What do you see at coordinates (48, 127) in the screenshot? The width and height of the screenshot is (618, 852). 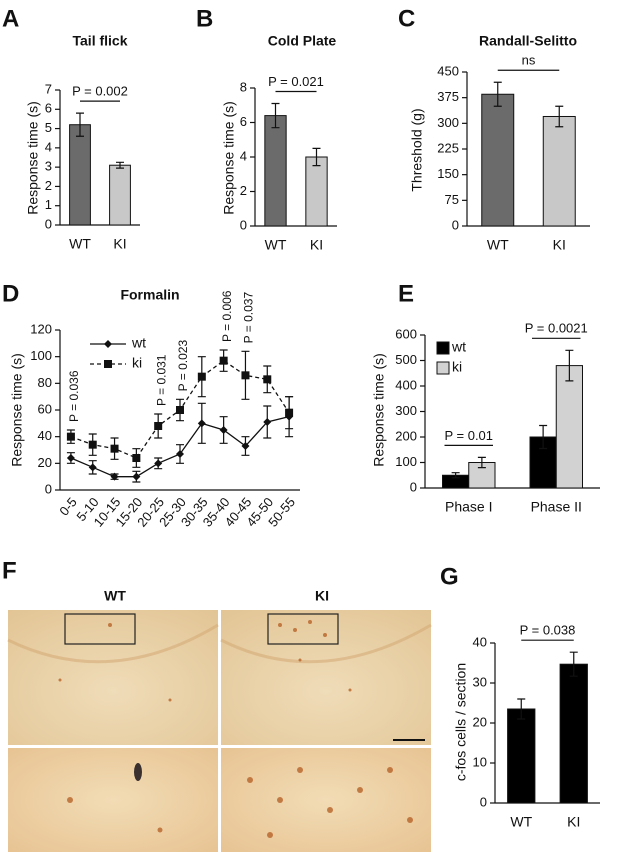 I see `y-tick-label: 5` at bounding box center [48, 127].